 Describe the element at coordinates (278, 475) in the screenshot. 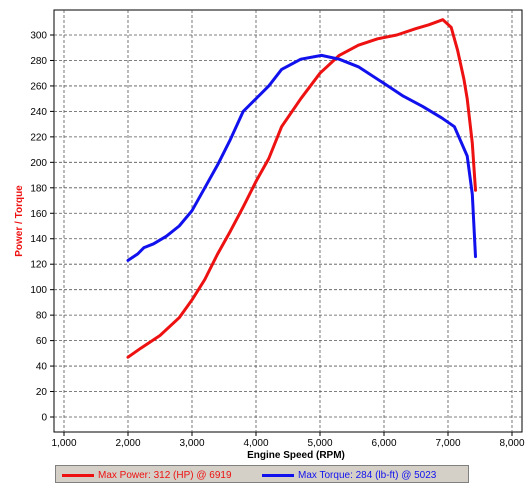

I see `legend-swatch-torque` at that location.